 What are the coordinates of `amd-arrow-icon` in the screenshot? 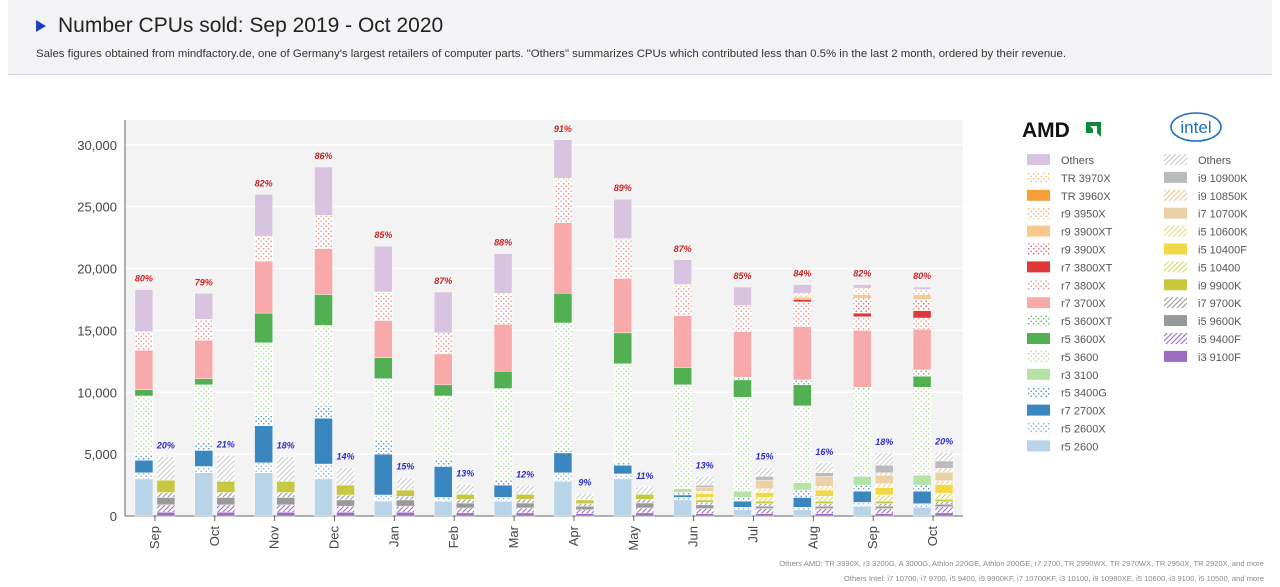 It's located at (1093, 129).